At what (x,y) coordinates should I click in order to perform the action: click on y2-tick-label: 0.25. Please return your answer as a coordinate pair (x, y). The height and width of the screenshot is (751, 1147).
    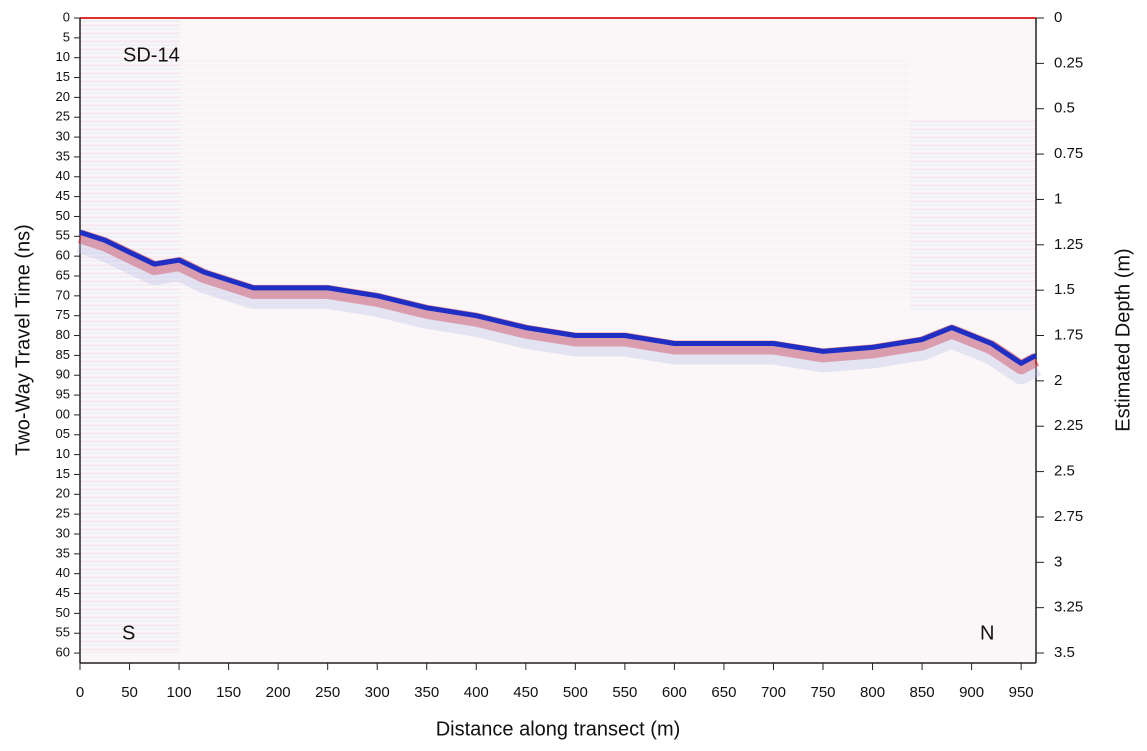
    Looking at the image, I should click on (1068, 62).